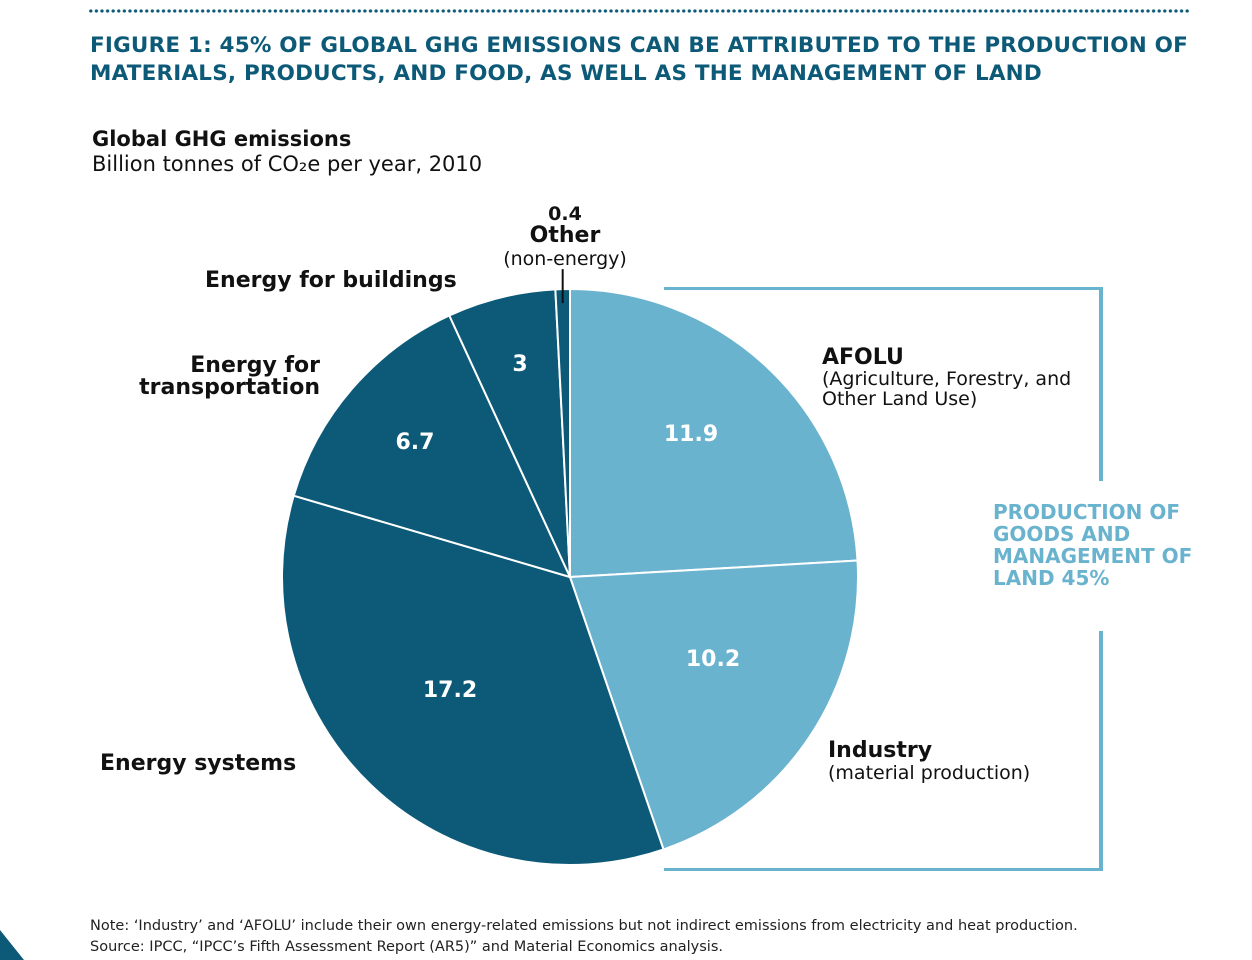 This screenshot has height=960, width=1252. What do you see at coordinates (883, 869) in the screenshot?
I see `bracket-bottom` at bounding box center [883, 869].